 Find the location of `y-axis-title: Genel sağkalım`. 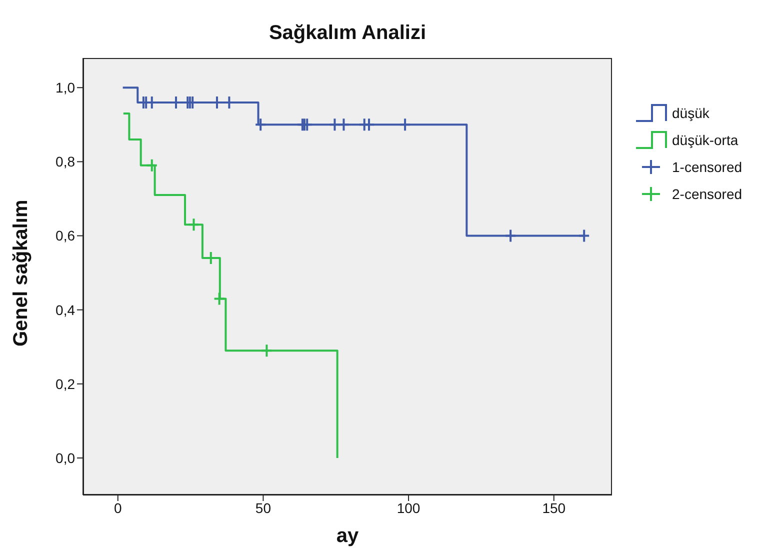

y-axis-title: Genel sağkalım is located at coordinates (21, 273).